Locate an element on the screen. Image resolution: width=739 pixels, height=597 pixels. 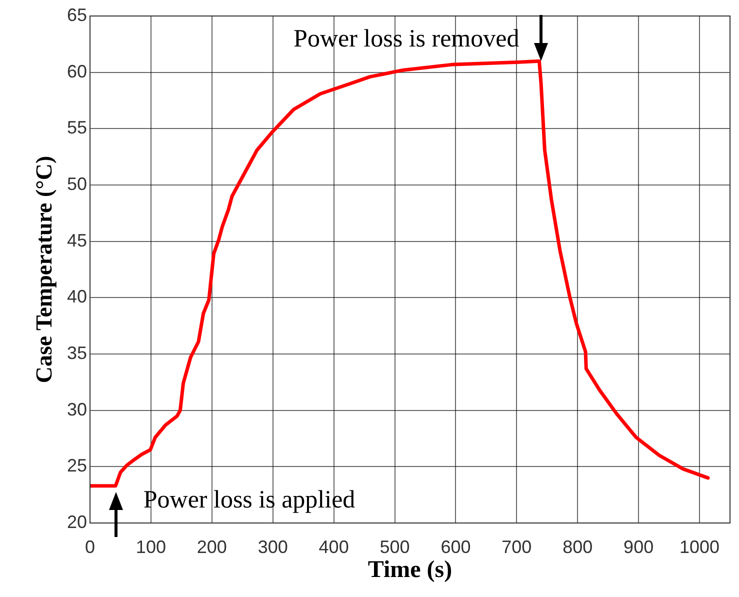
y-tick-label: 20 is located at coordinates (76, 522).